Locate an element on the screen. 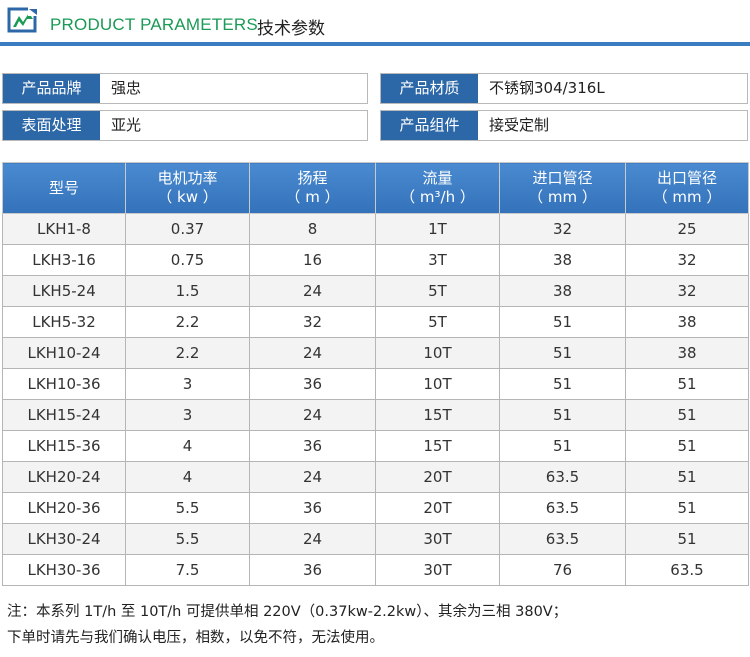 Image resolution: width=750 pixels, height=657 pixels. brand-logo-icon is located at coordinates (23, 20).